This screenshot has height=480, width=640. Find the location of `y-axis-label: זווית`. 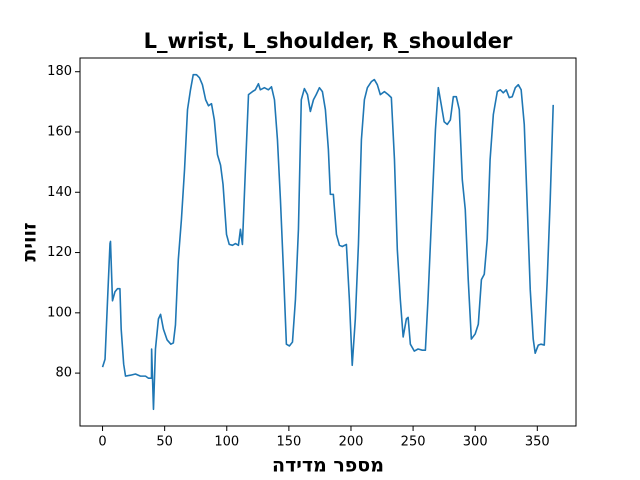

y-axis-label: זווית is located at coordinates (30, 241).